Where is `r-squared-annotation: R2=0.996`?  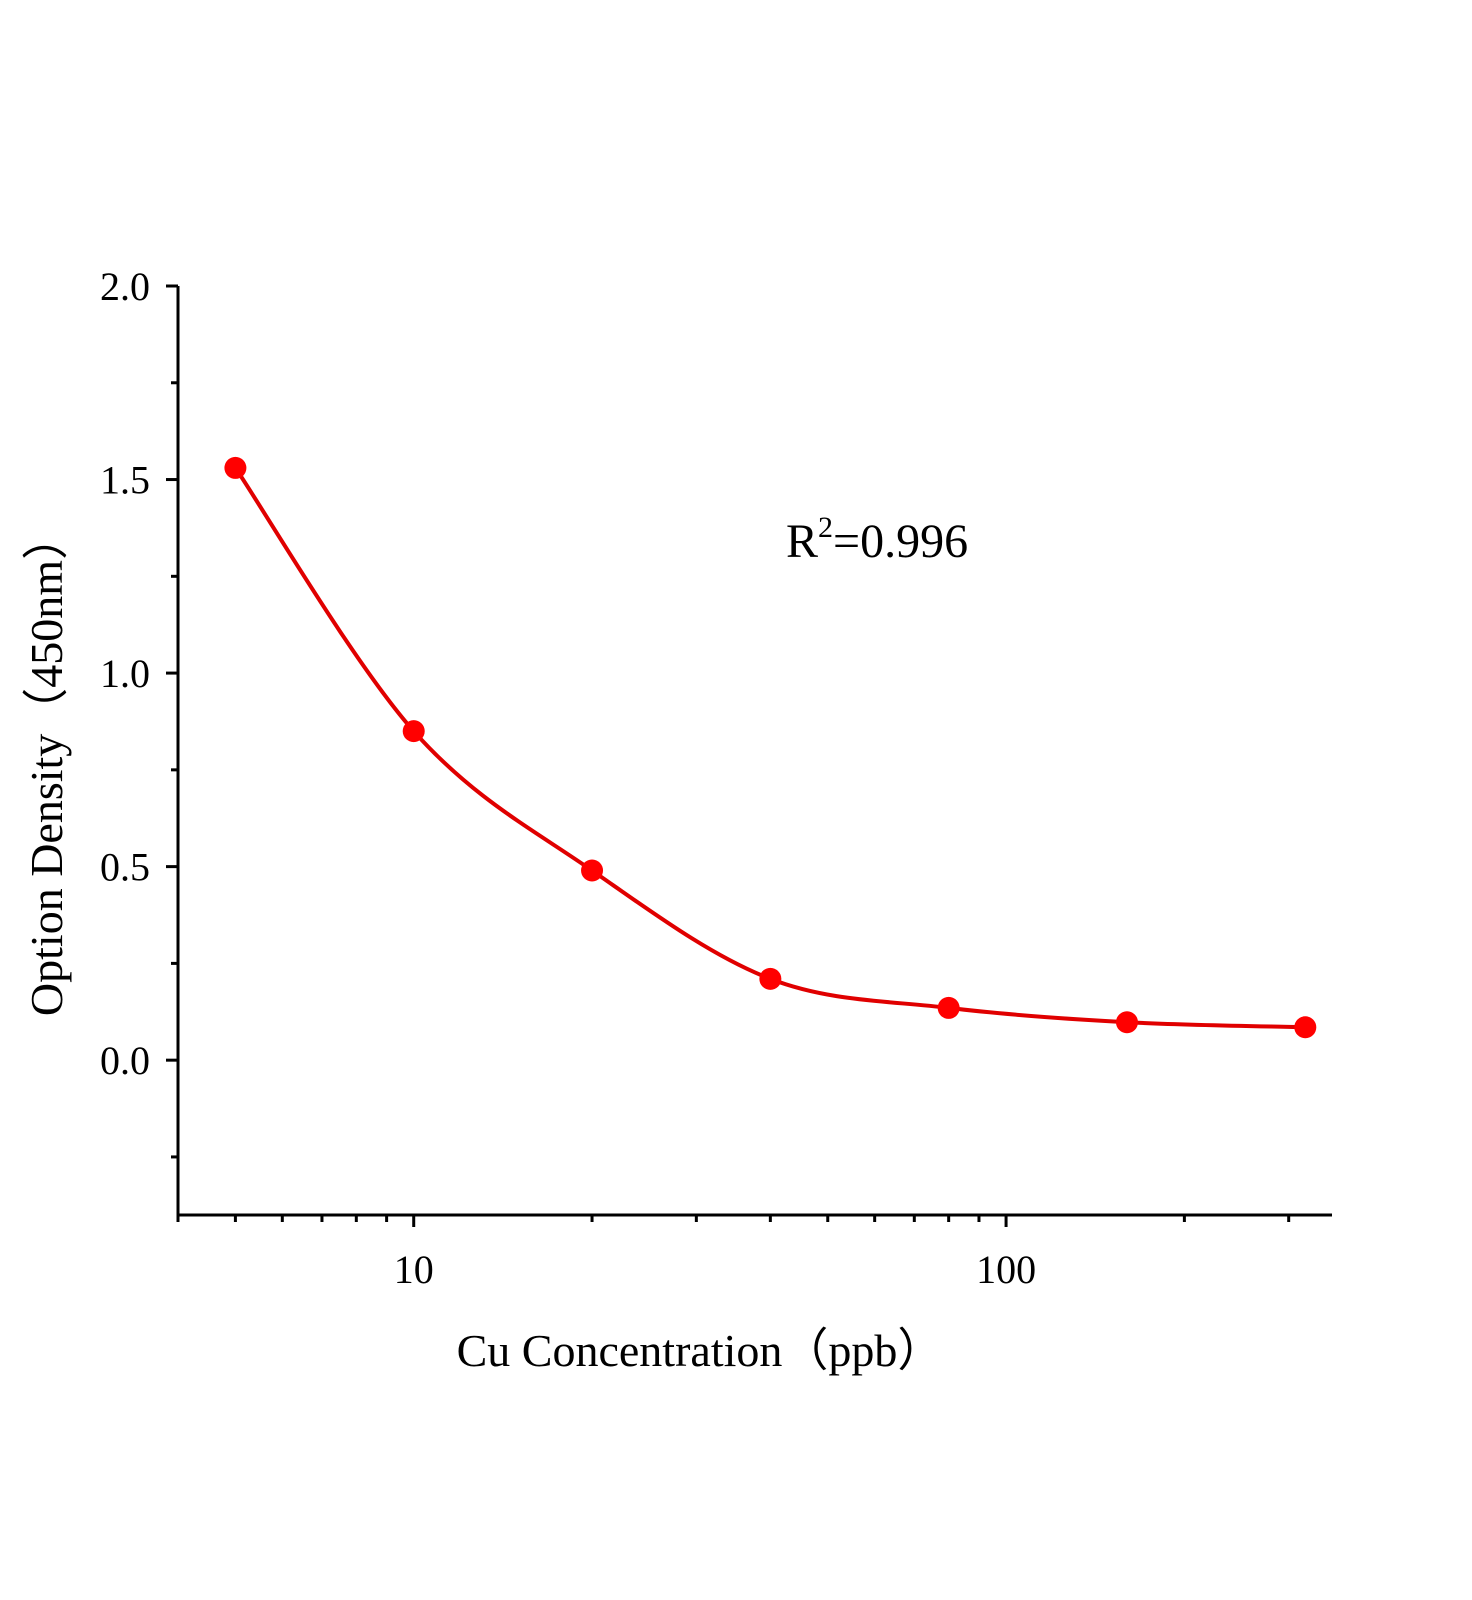
r-squared-annotation: R2=0.996 is located at coordinates (877, 539).